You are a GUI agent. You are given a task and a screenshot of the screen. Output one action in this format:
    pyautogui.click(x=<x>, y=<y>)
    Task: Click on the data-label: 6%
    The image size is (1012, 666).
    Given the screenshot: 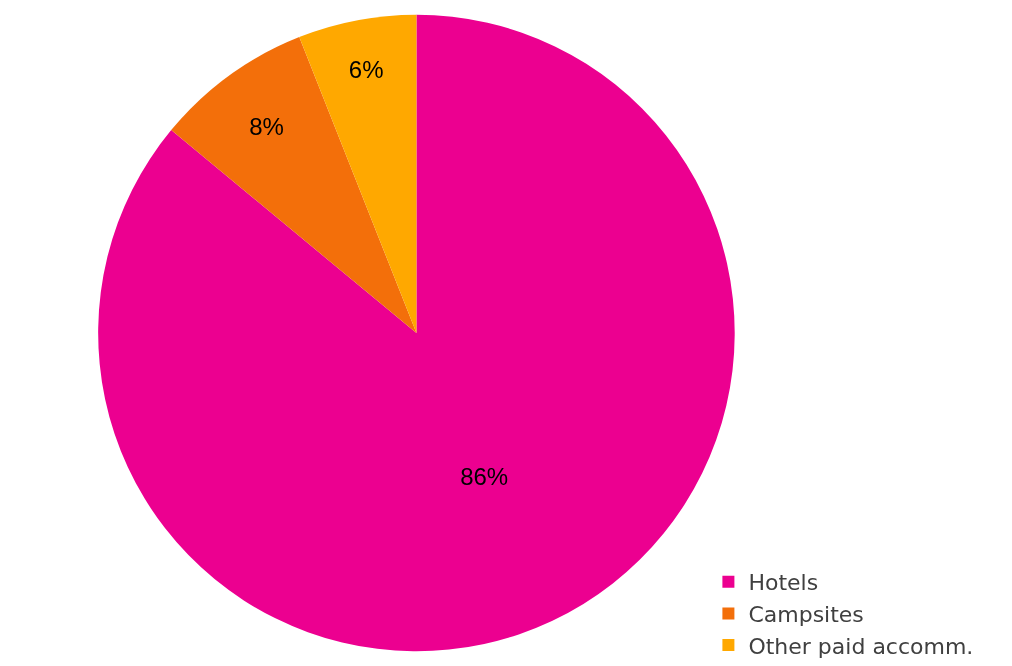 What is the action you would take?
    pyautogui.click(x=366, y=70)
    